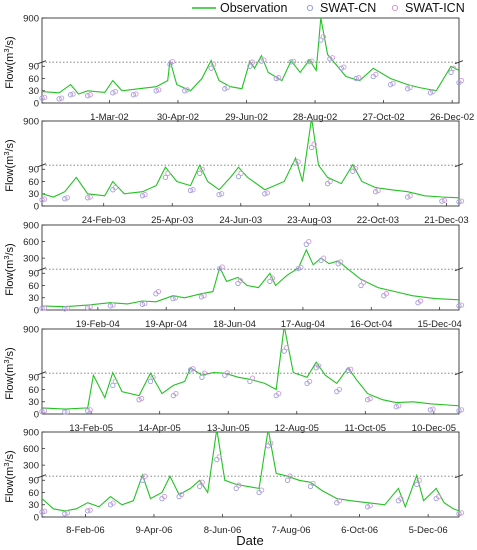  I want to click on x-tick-label: 29-Jun-02, so click(246, 117).